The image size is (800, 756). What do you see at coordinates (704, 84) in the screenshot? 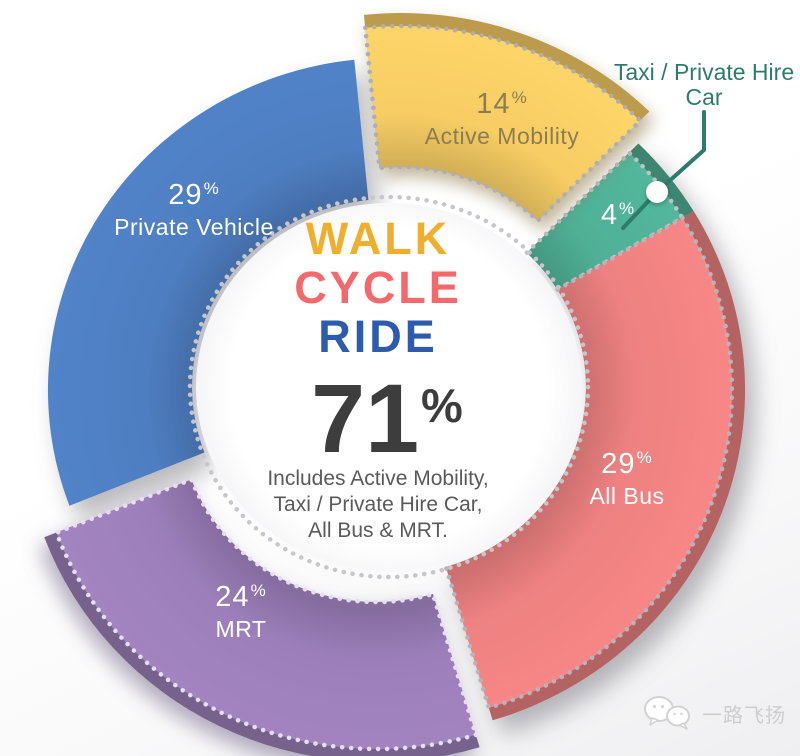
I see `callout-label-taxi: Taxi / Private Hire Car` at bounding box center [704, 84].